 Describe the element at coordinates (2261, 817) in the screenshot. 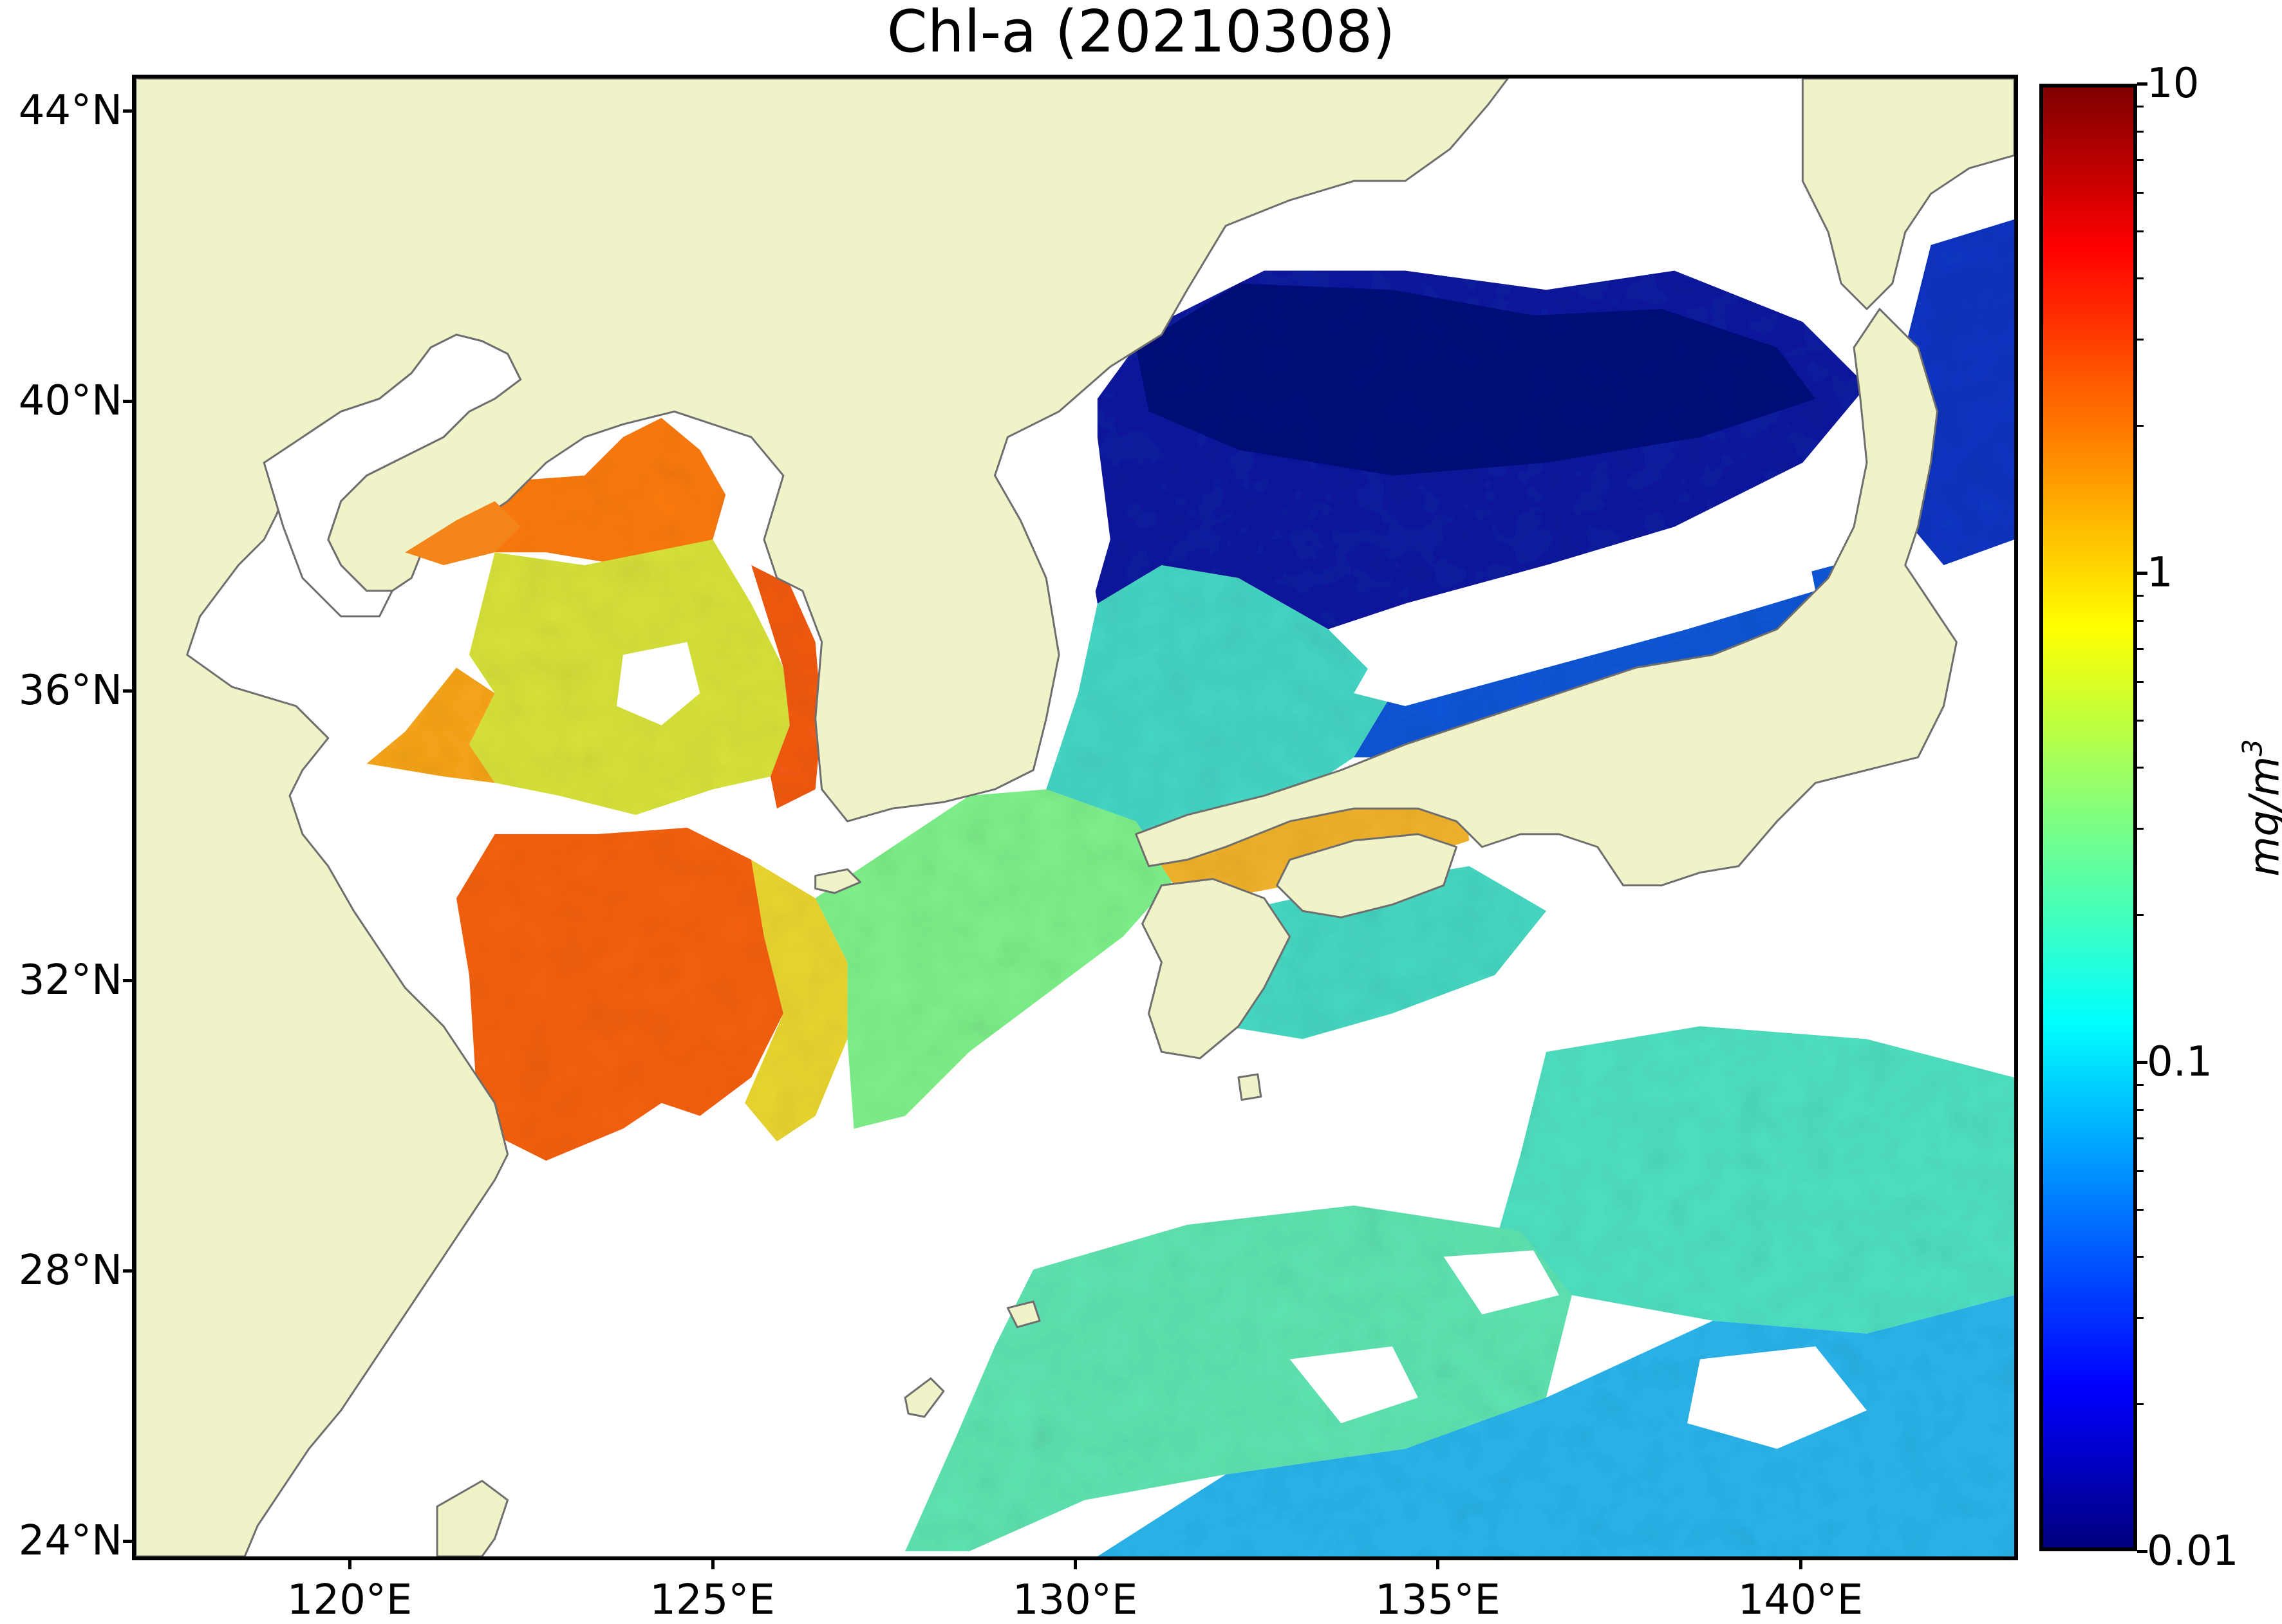

I see `colorbar-unit-base: mg/m` at that location.